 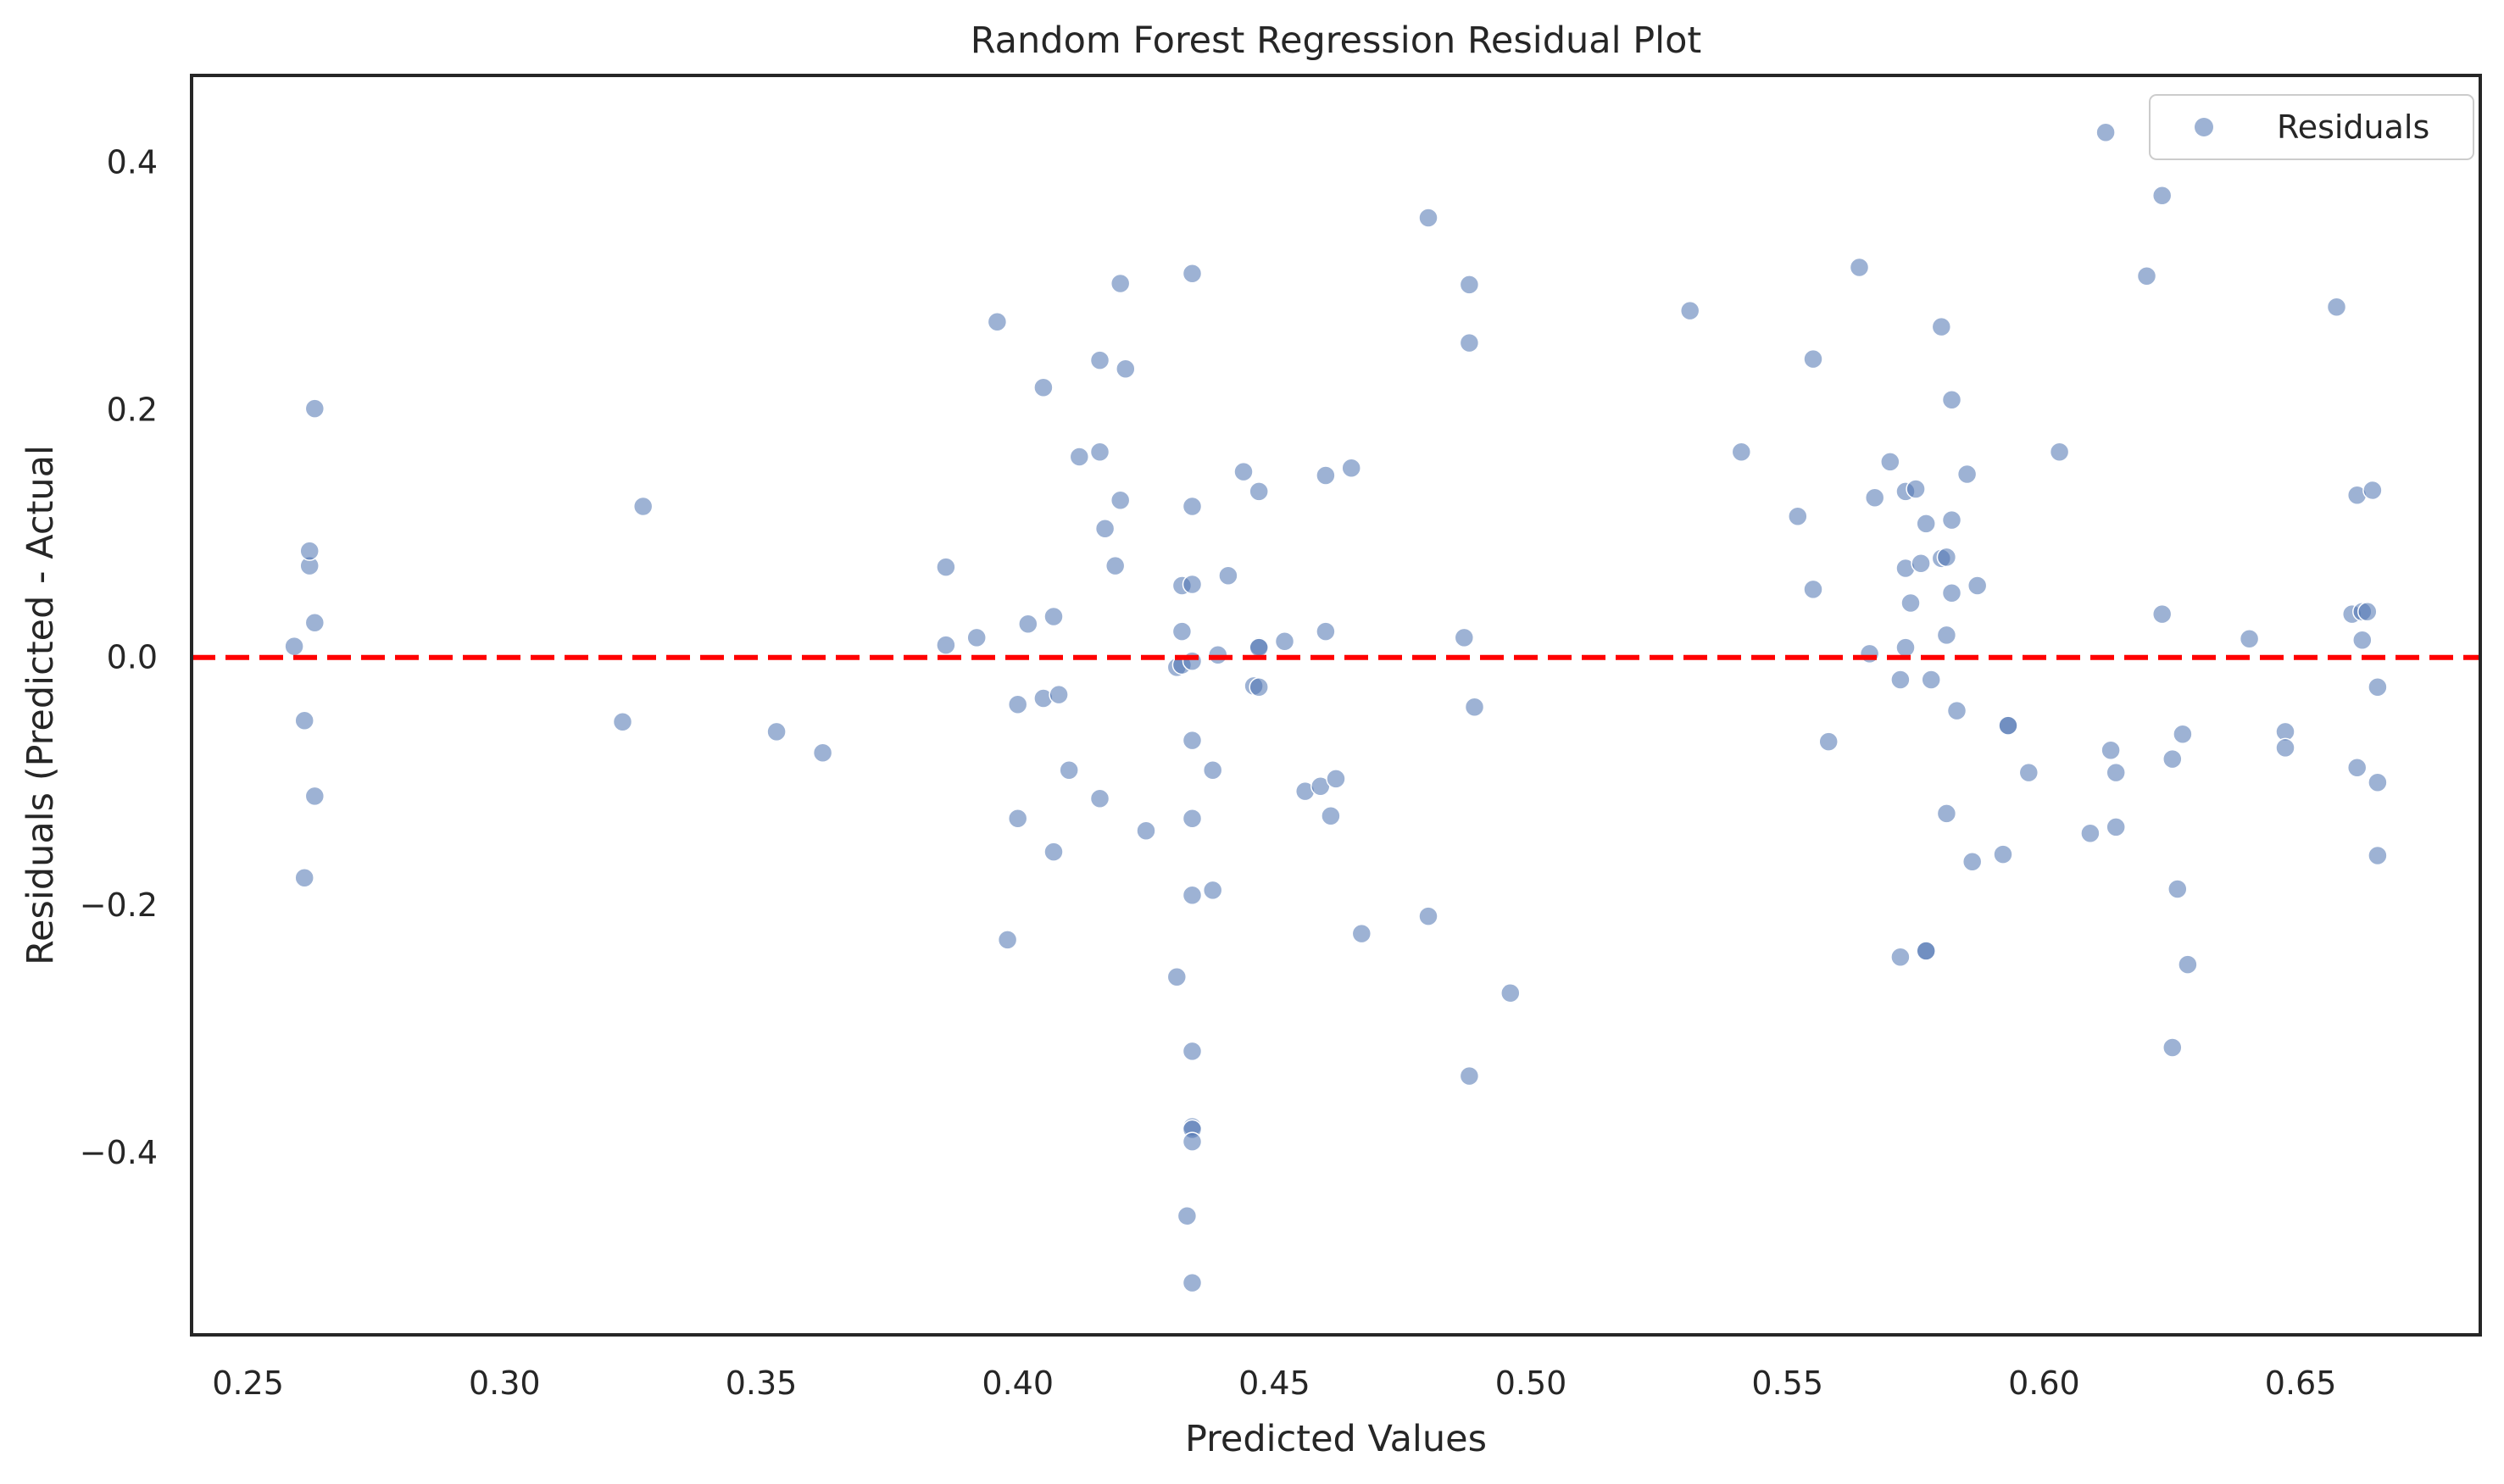 What do you see at coordinates (40, 705) in the screenshot?
I see `y-axis-label: Residuals (Predicted - Actual` at bounding box center [40, 705].